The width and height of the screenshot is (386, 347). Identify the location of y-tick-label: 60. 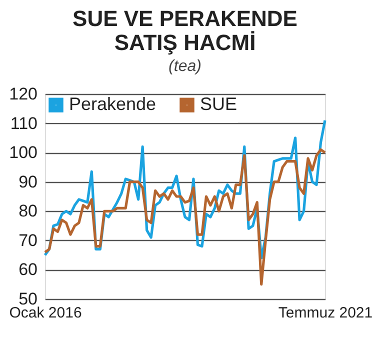
(28, 270).